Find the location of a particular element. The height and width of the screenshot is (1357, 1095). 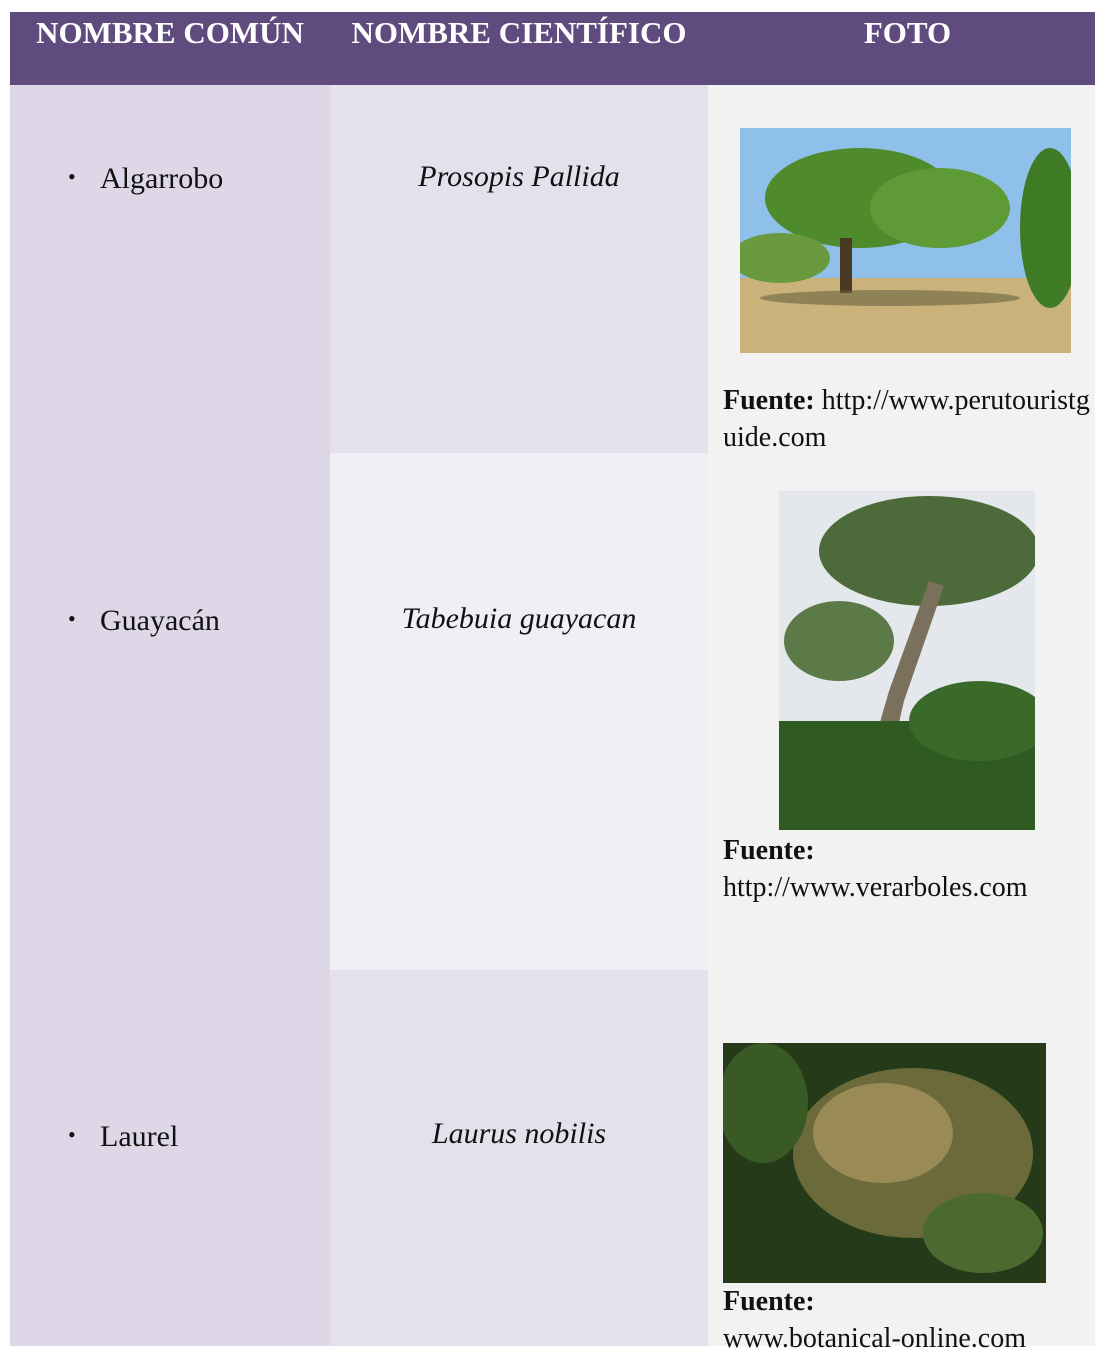

source: Fuente: http://www.verarboles.com is located at coordinates (907, 869).